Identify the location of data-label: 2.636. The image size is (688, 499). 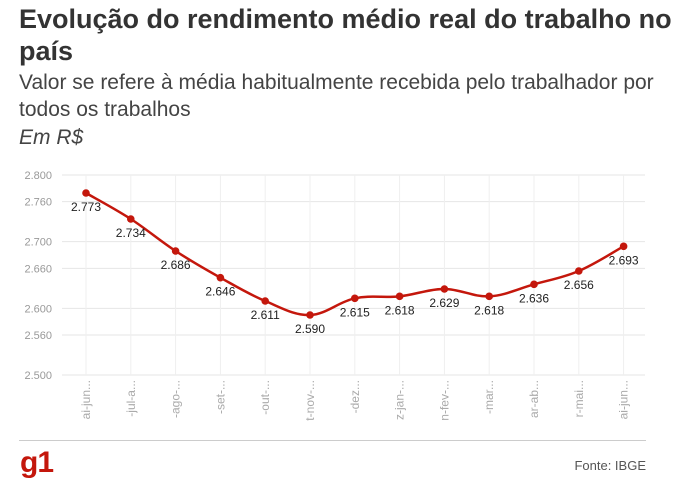
(534, 298).